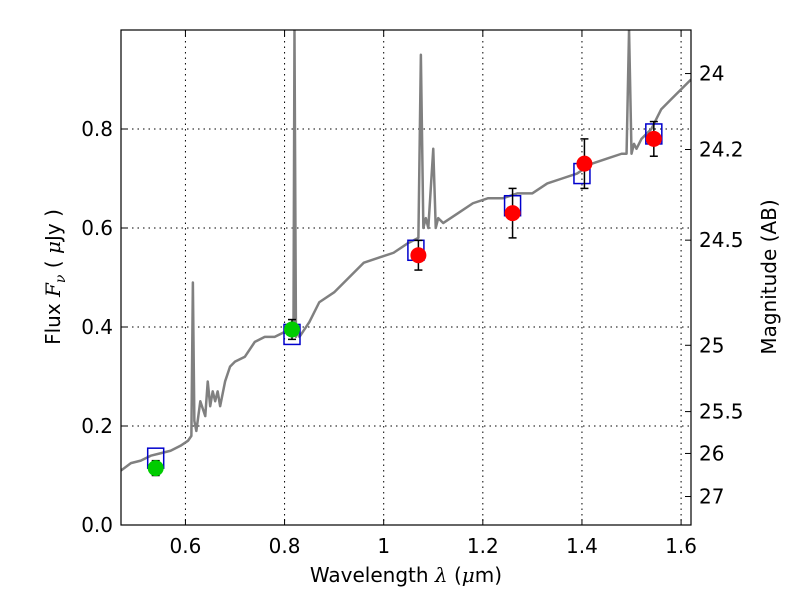 The width and height of the screenshot is (800, 600). I want to click on magnitude-axis: 24 24.2 24.5 25 25.5 26 27, so click(714, 285).